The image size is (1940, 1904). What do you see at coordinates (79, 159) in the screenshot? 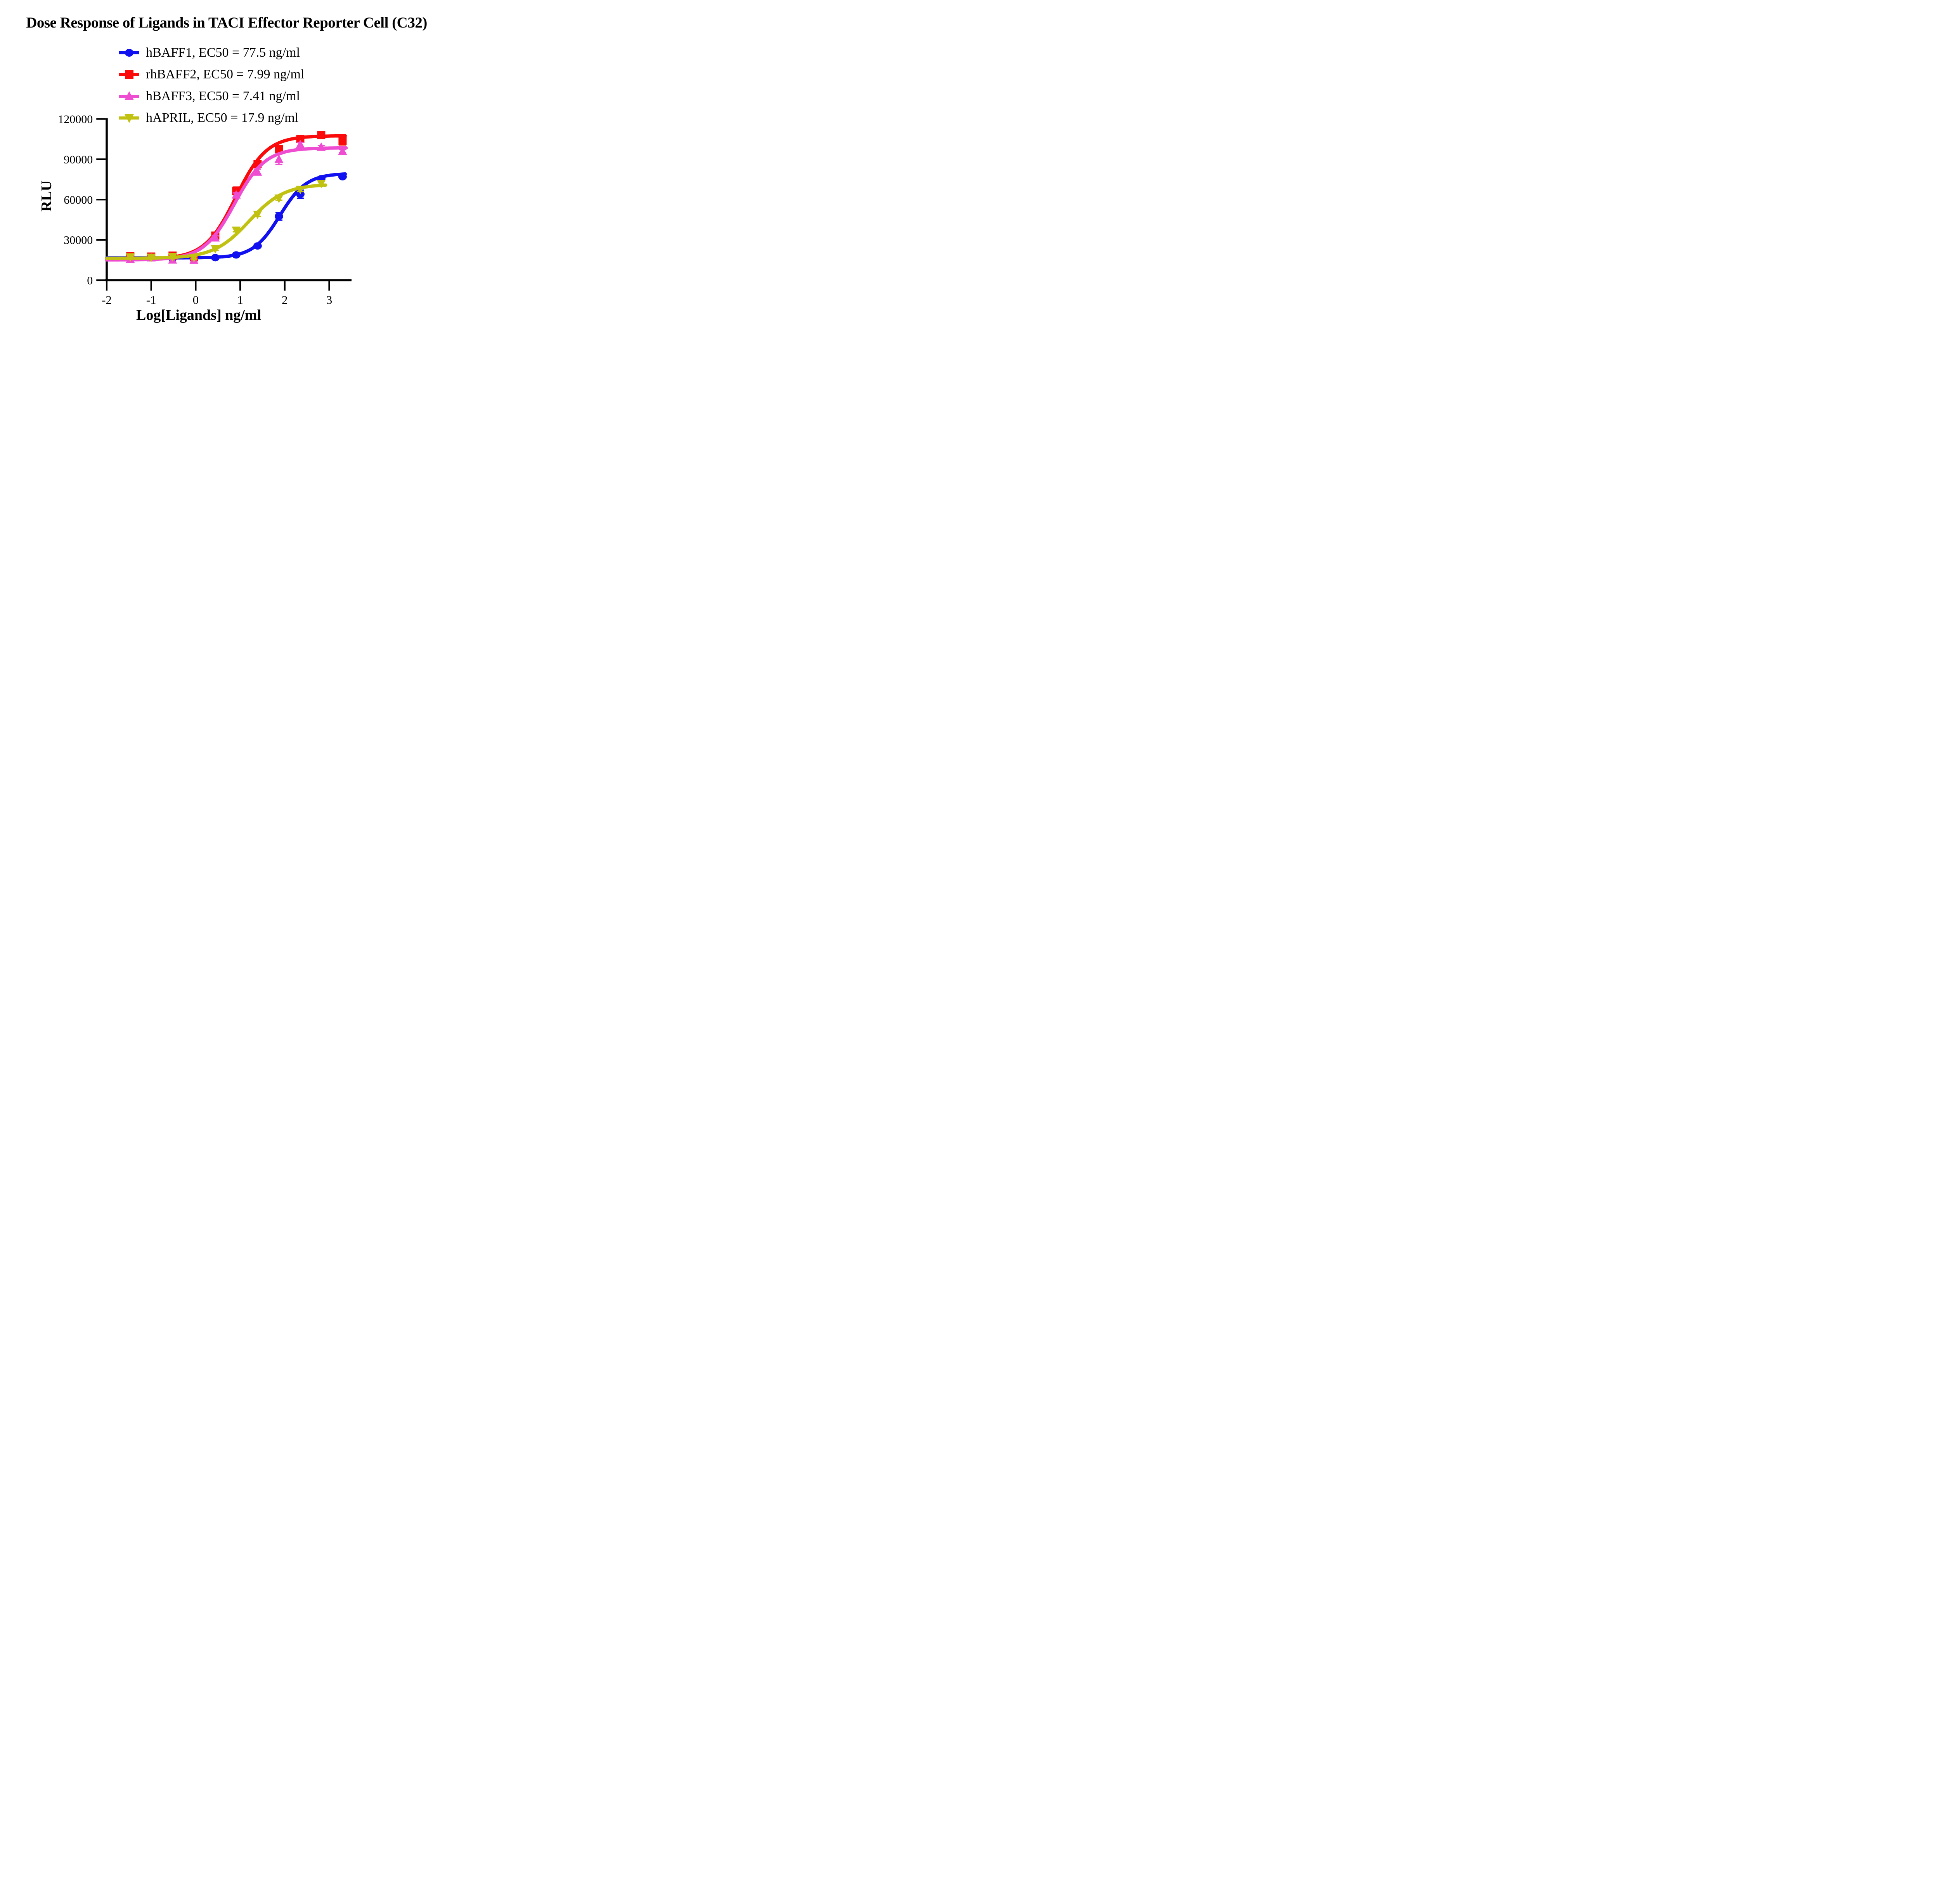
I see `y-tick-label: 90000` at bounding box center [79, 159].